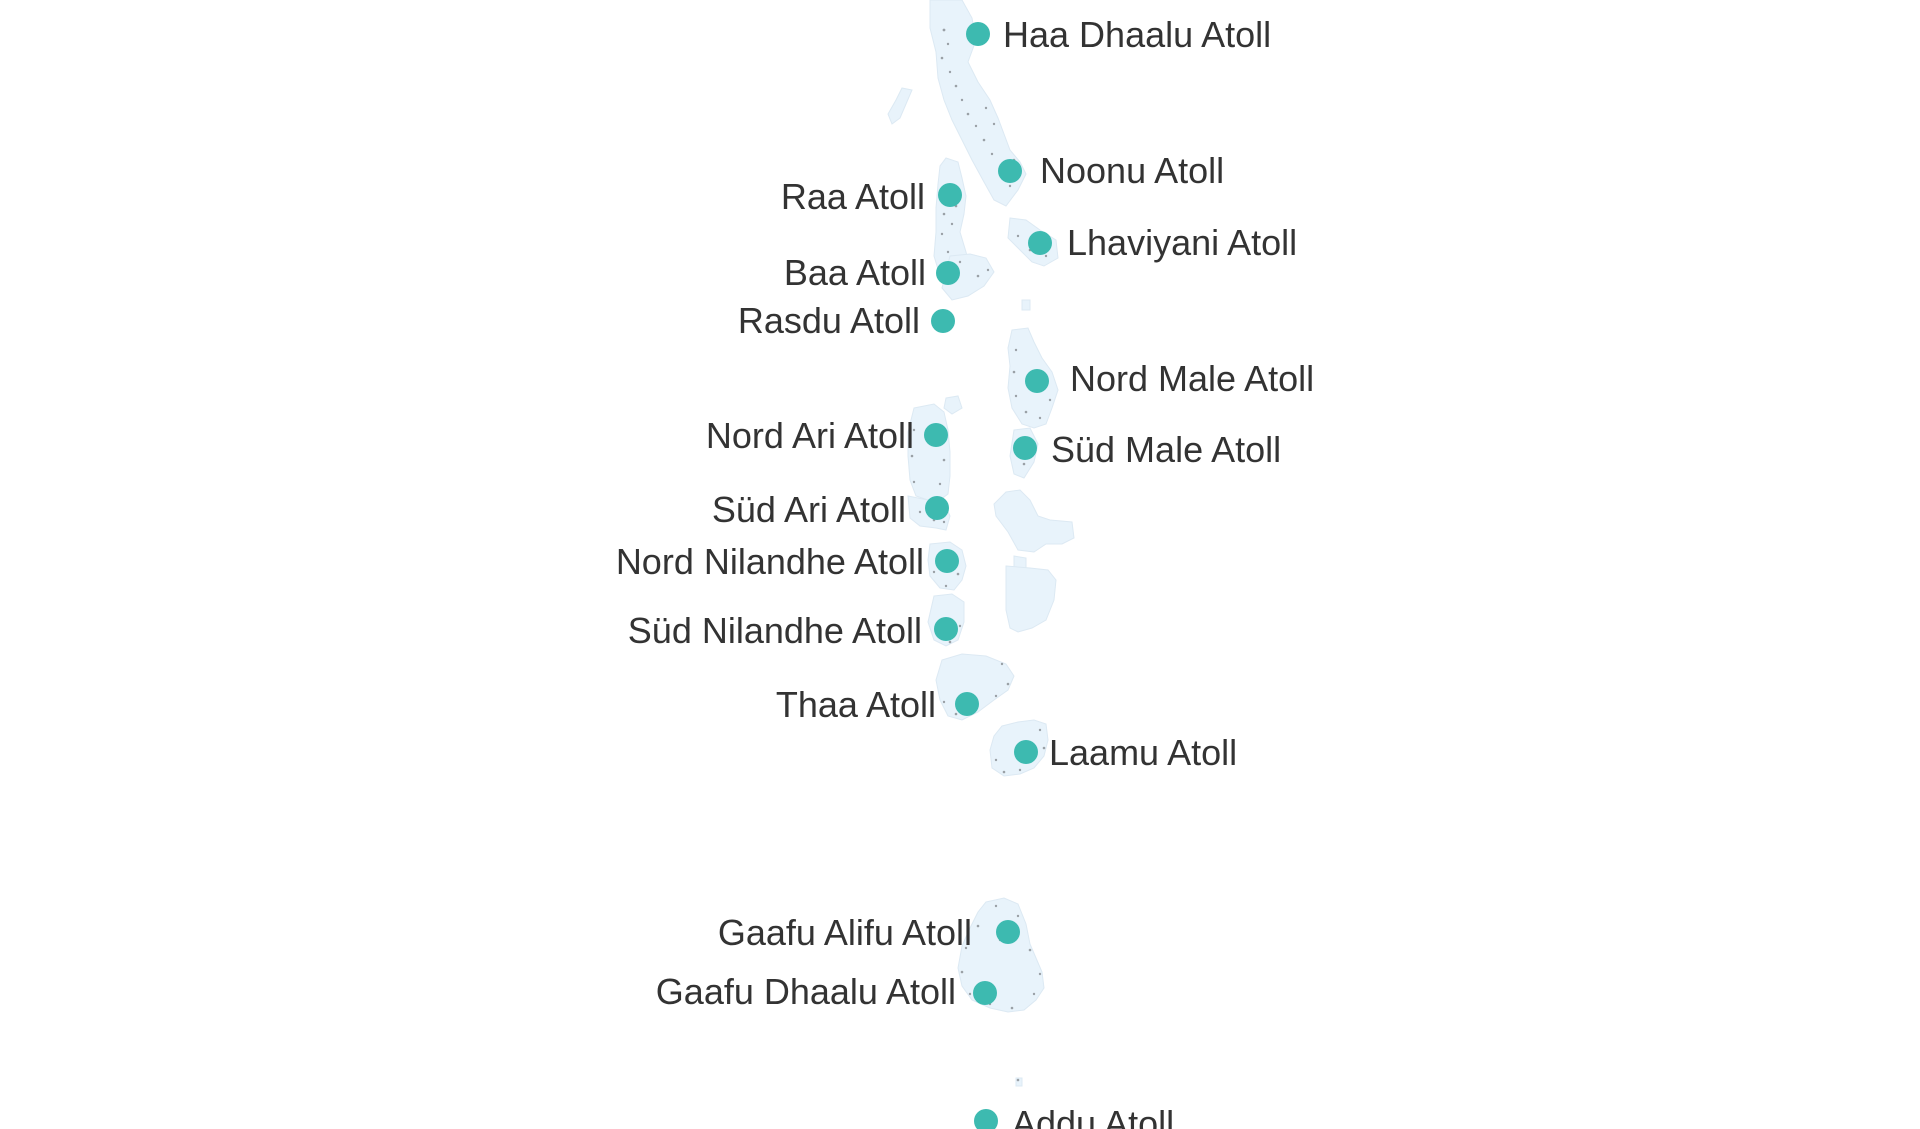 This screenshot has width=1920, height=1129. Describe the element at coordinates (853, 196) in the screenshot. I see `label-raa: Raa Atoll` at that location.